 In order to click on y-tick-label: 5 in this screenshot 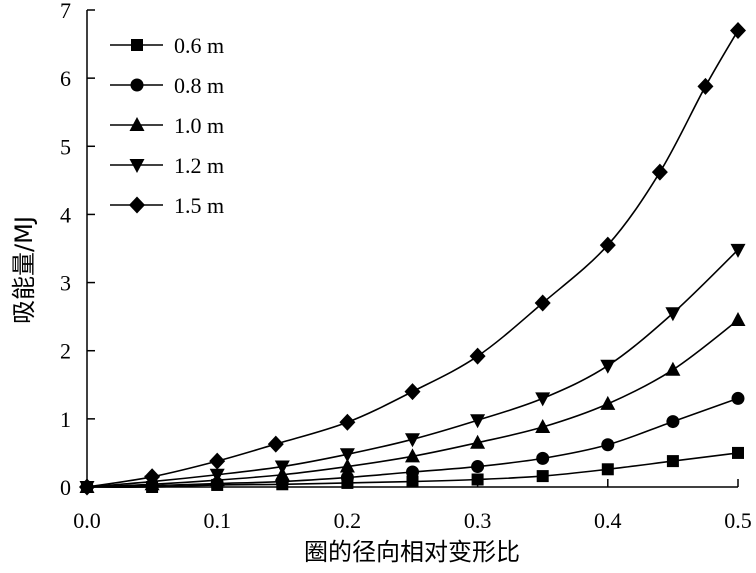, I will do `click(65, 146)`.